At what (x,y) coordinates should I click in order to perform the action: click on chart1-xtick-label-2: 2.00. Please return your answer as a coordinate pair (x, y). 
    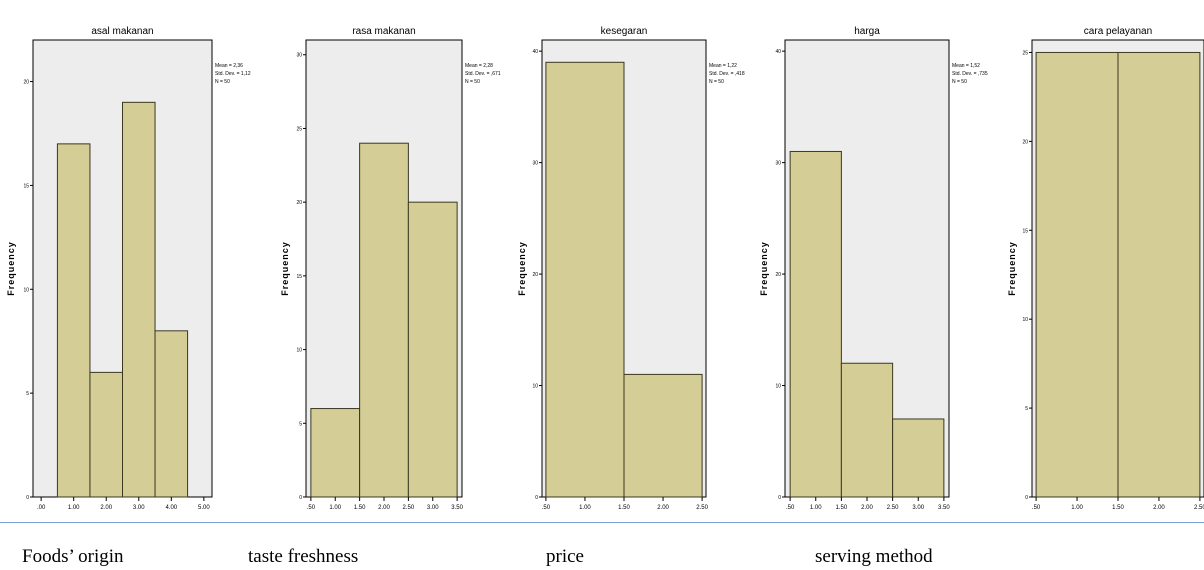
    Looking at the image, I should click on (106, 508).